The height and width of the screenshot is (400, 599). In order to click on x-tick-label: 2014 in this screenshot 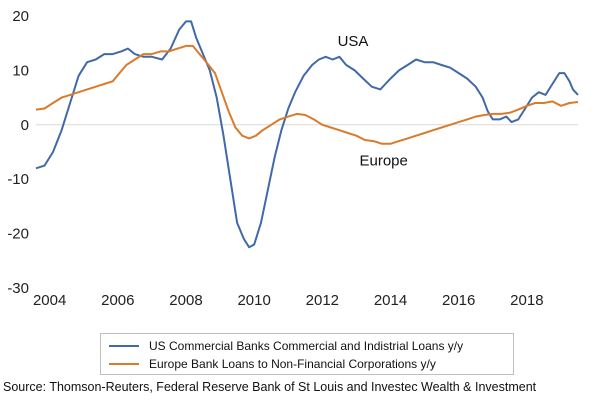, I will do `click(390, 300)`.